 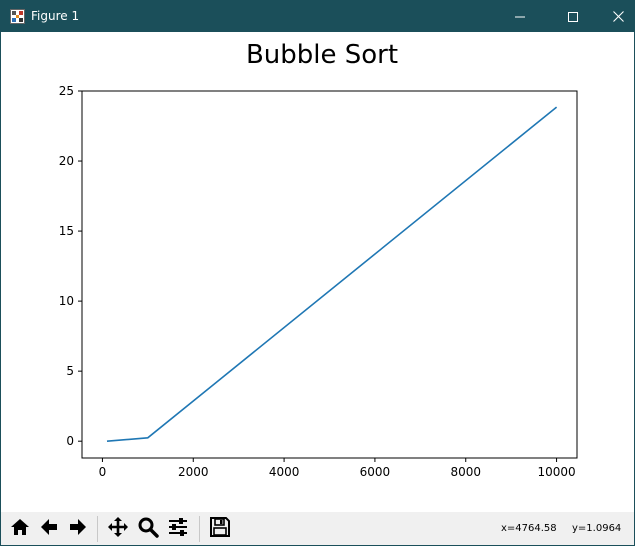 I want to click on home-icon, so click(x=20, y=529).